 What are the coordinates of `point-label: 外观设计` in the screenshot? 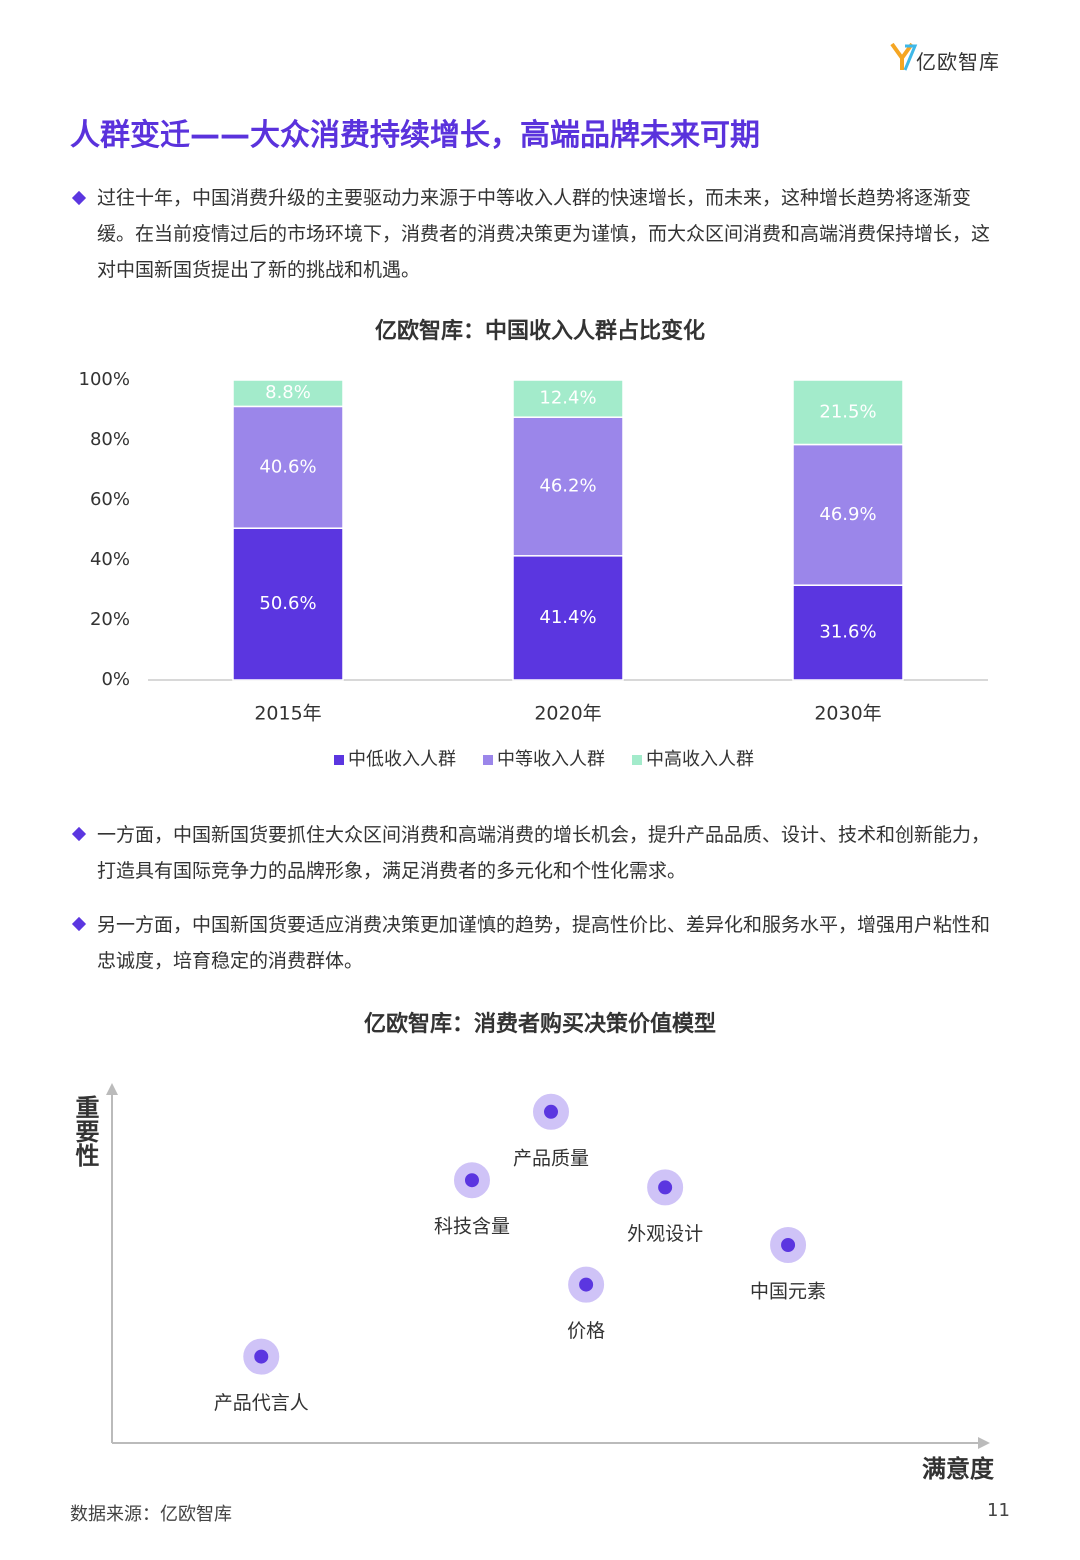 It's located at (665, 1234).